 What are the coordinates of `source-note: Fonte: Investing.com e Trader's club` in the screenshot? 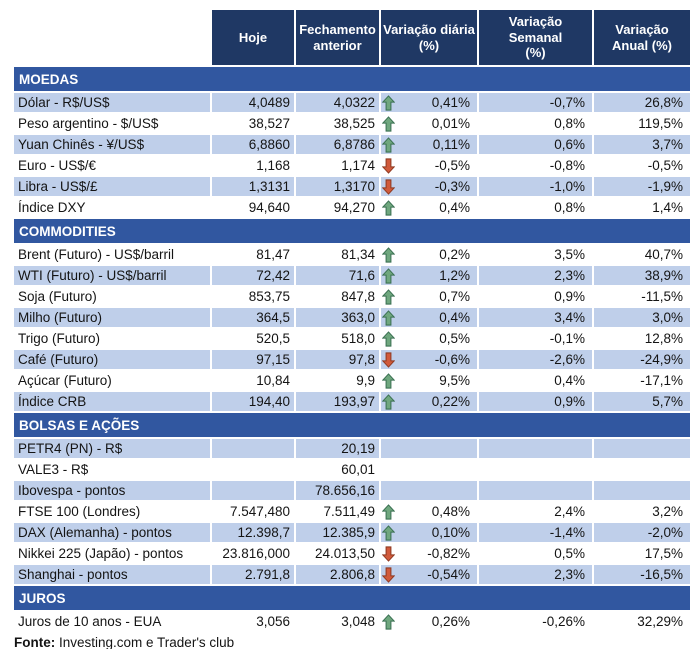 It's located at (357, 642).